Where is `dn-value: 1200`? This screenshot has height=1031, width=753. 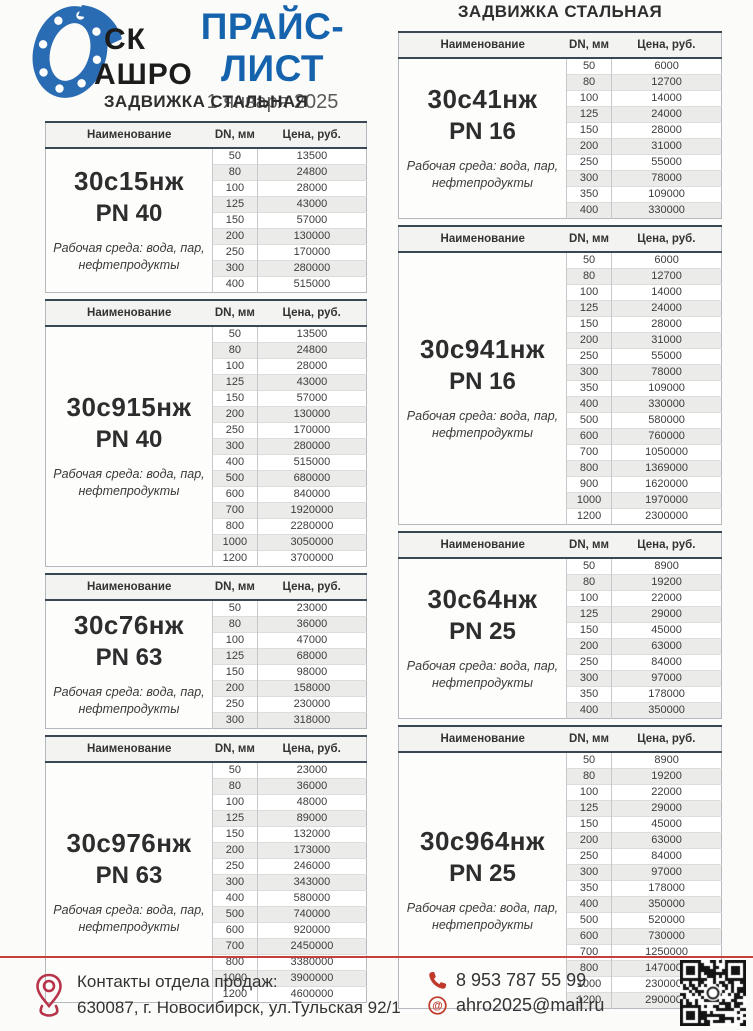
dn-value: 1200 is located at coordinates (234, 558).